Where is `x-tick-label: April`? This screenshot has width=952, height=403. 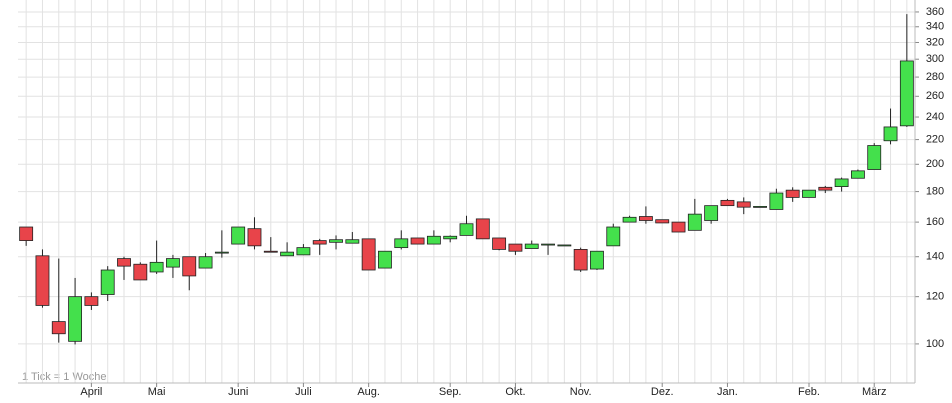
x-tick-label: April is located at coordinates (91, 392).